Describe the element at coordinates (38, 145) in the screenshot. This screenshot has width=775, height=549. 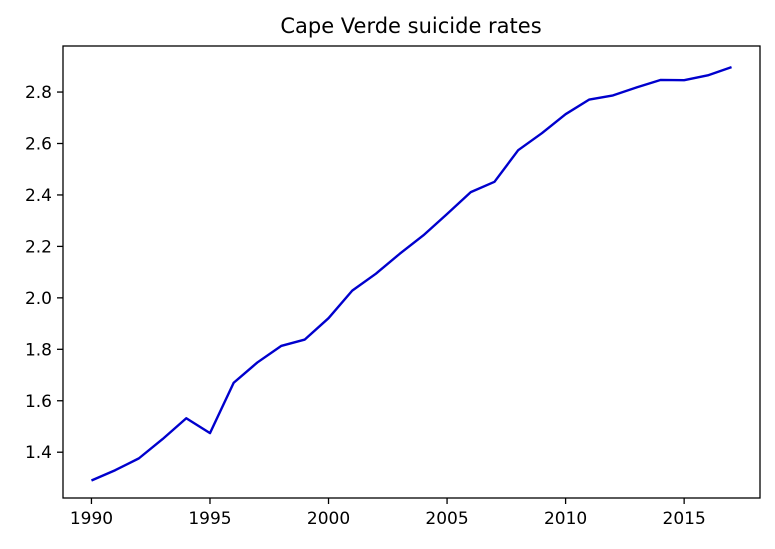
I see `y-tick-label: 2.6` at that location.